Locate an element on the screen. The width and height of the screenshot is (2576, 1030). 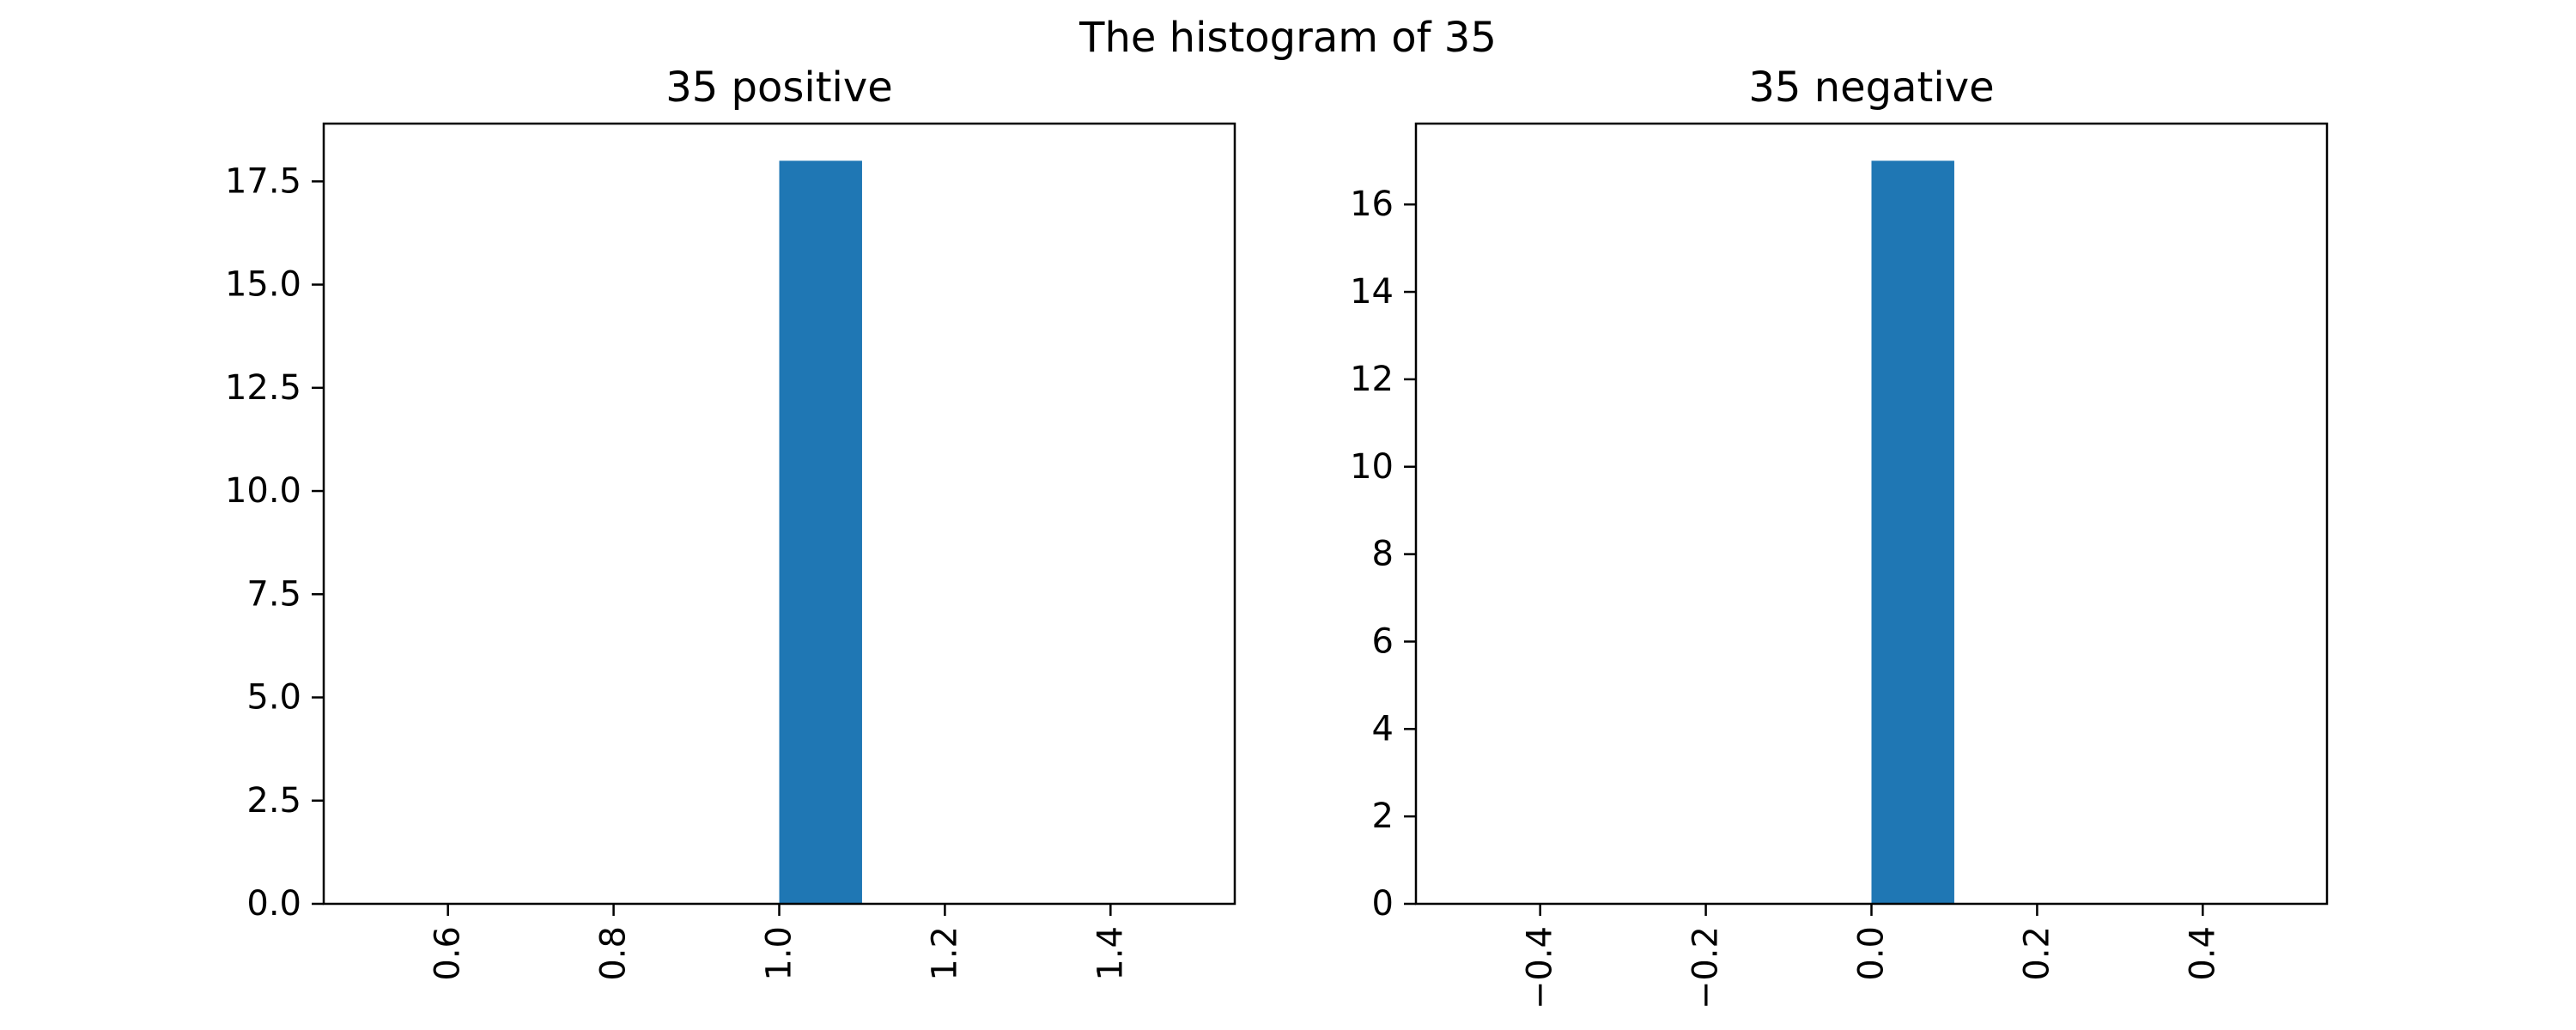
x-tick-label-negative-4: 0.4 is located at coordinates (2202, 953).